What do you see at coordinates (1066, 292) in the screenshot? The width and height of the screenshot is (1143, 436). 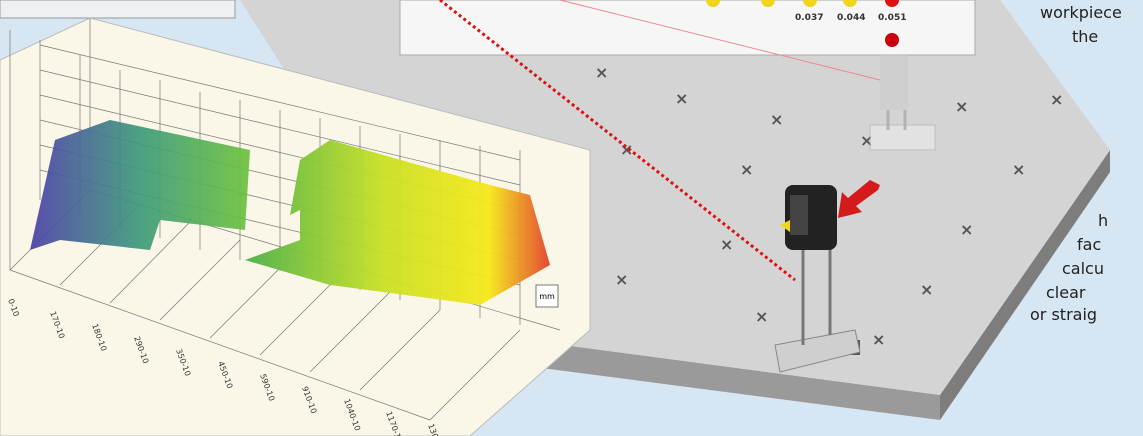 I see `caption-text: clear` at bounding box center [1066, 292].